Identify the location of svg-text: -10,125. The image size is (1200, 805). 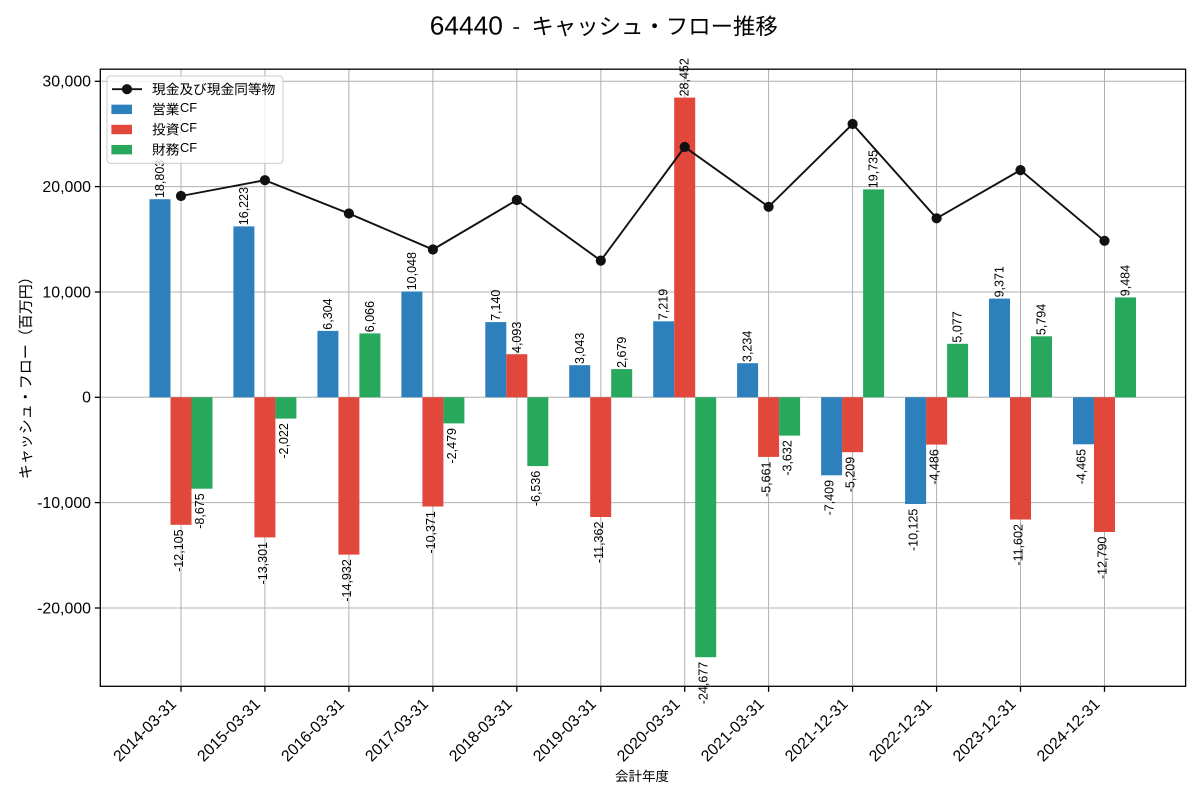
(914, 530).